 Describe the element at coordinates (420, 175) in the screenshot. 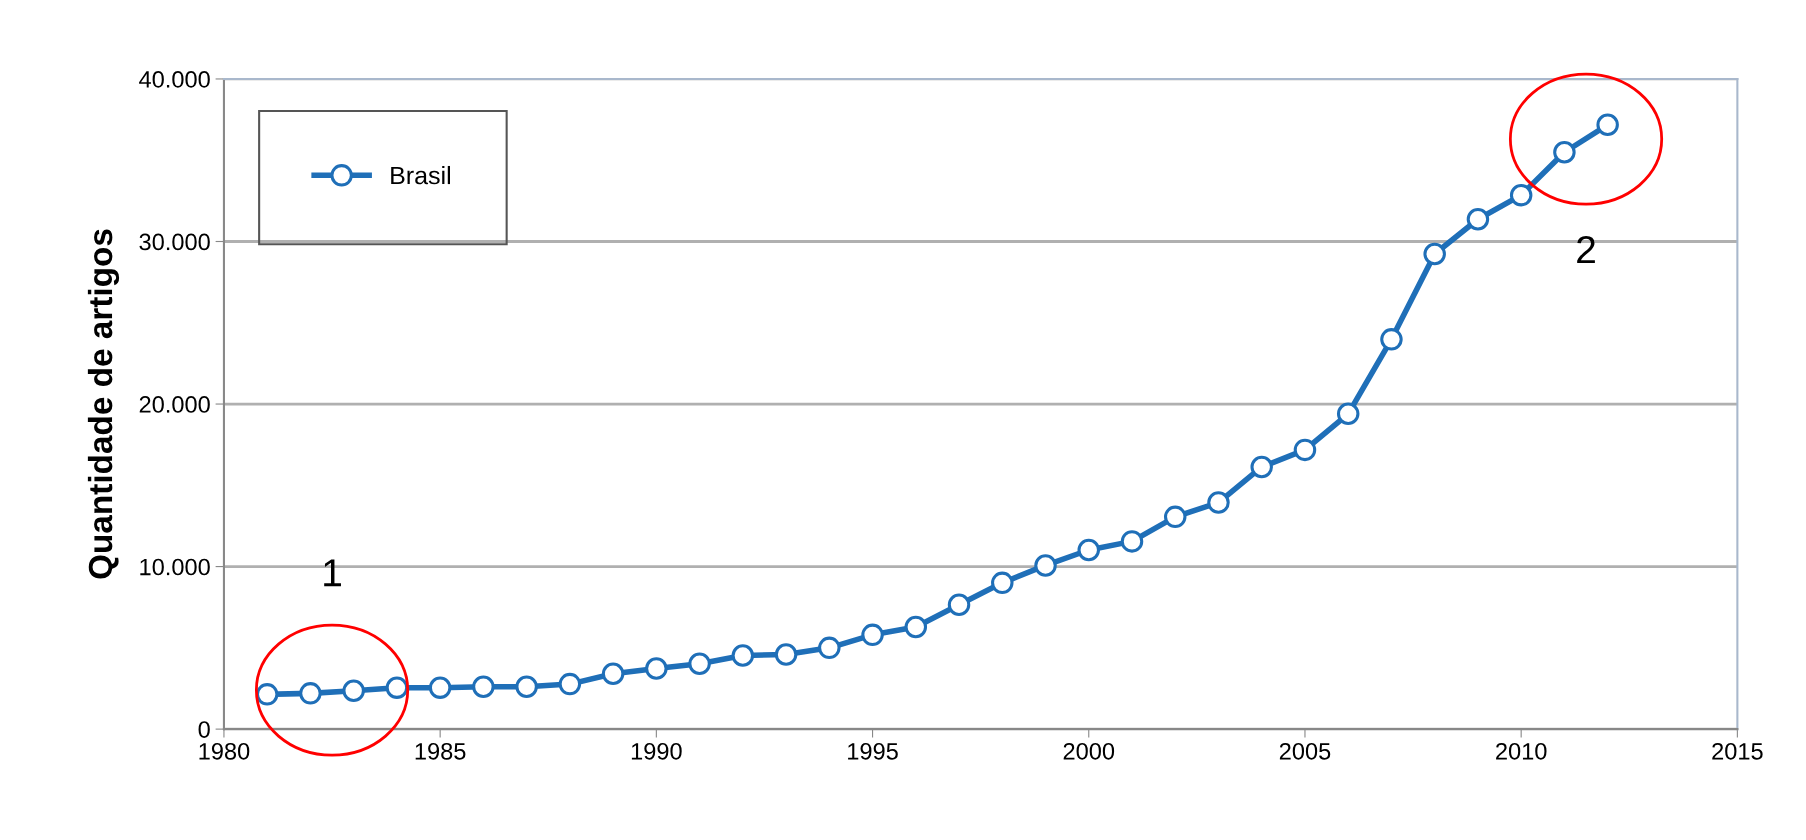

I see `legend-label: Brasil` at that location.